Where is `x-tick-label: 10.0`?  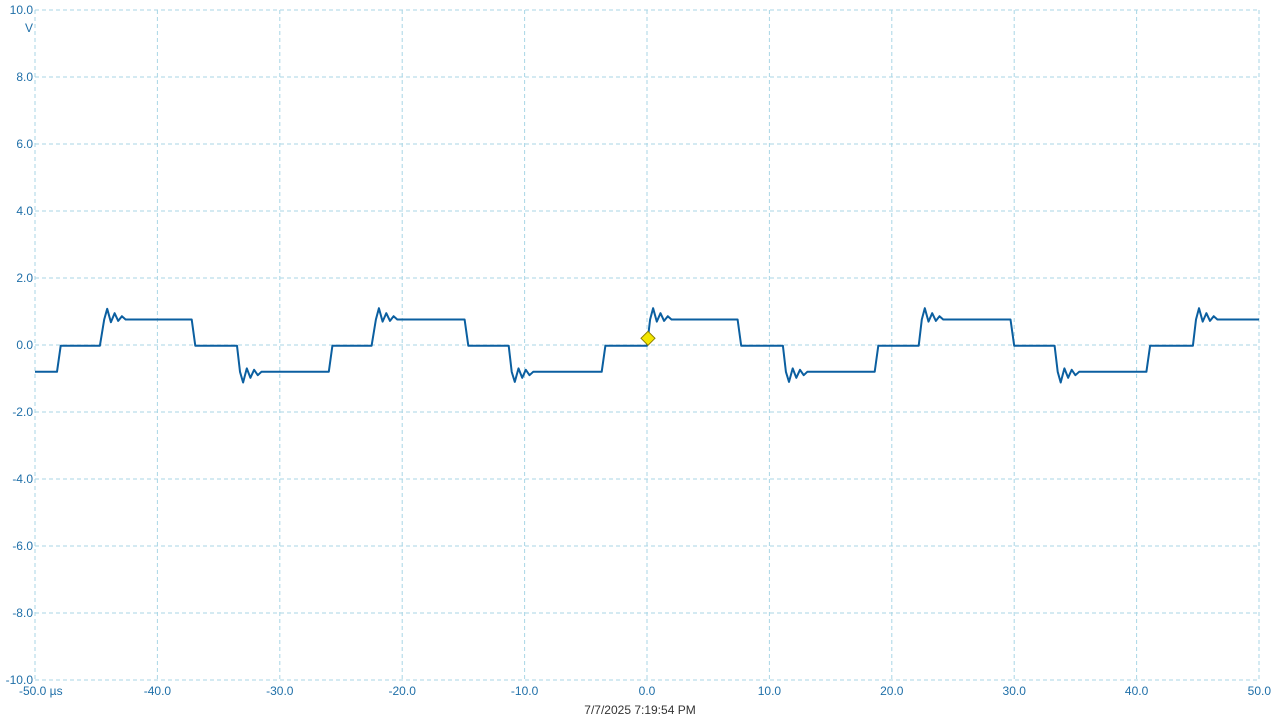 x-tick-label: 10.0 is located at coordinates (770, 691).